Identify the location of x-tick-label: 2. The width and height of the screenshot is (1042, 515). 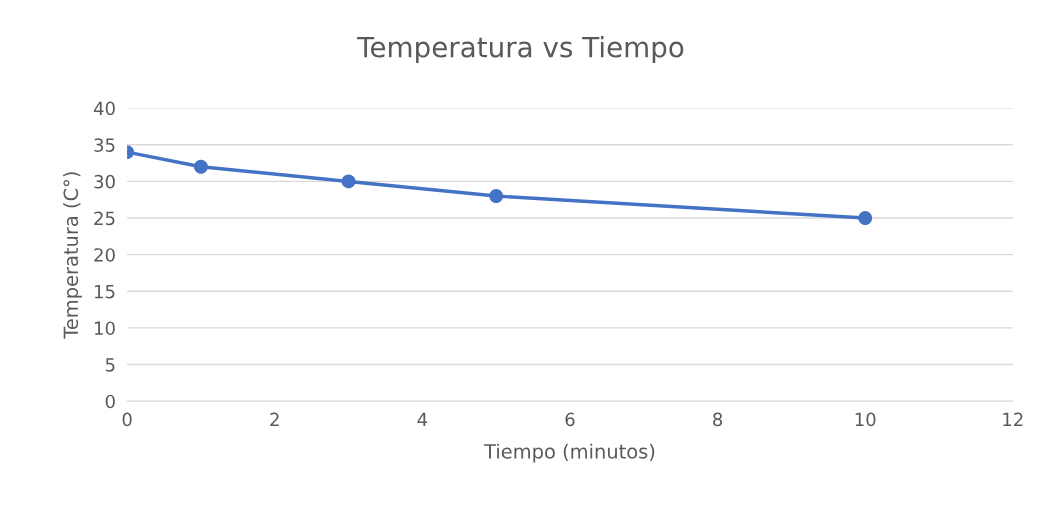
(274, 419).